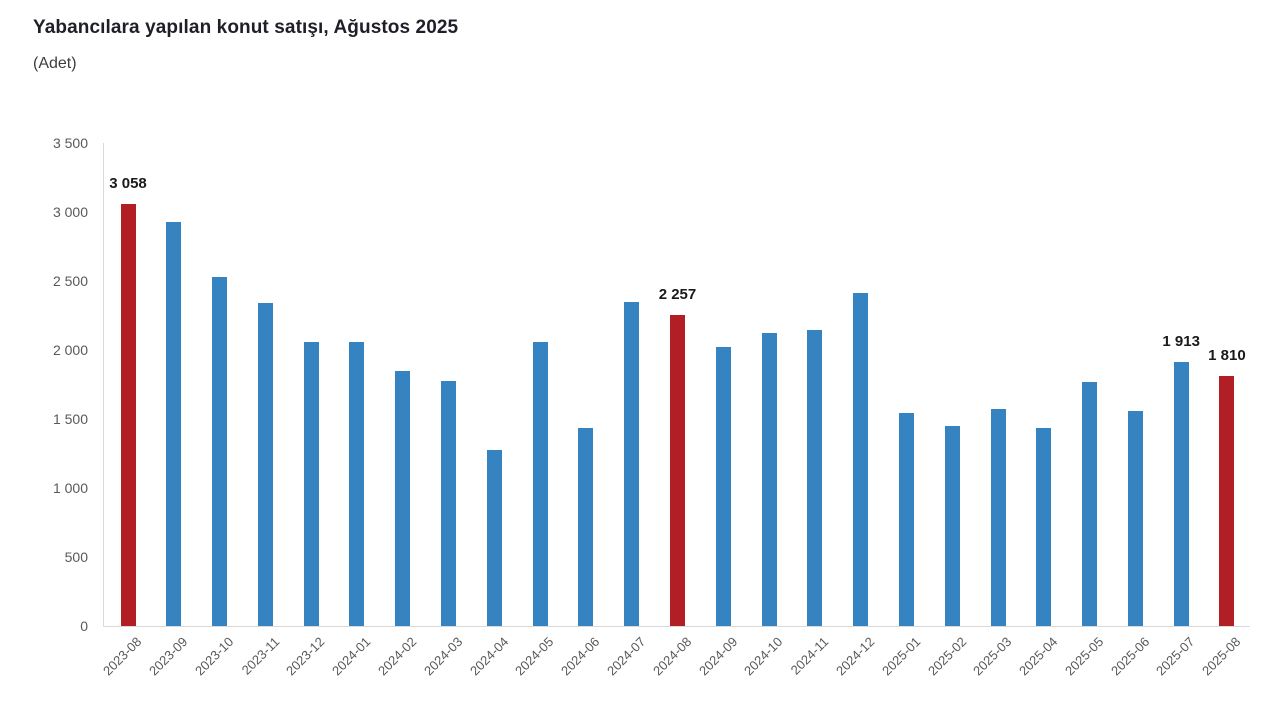 The width and height of the screenshot is (1280, 724). Describe the element at coordinates (1221, 656) in the screenshot. I see `x-axis-tick-label: 2025-08` at that location.